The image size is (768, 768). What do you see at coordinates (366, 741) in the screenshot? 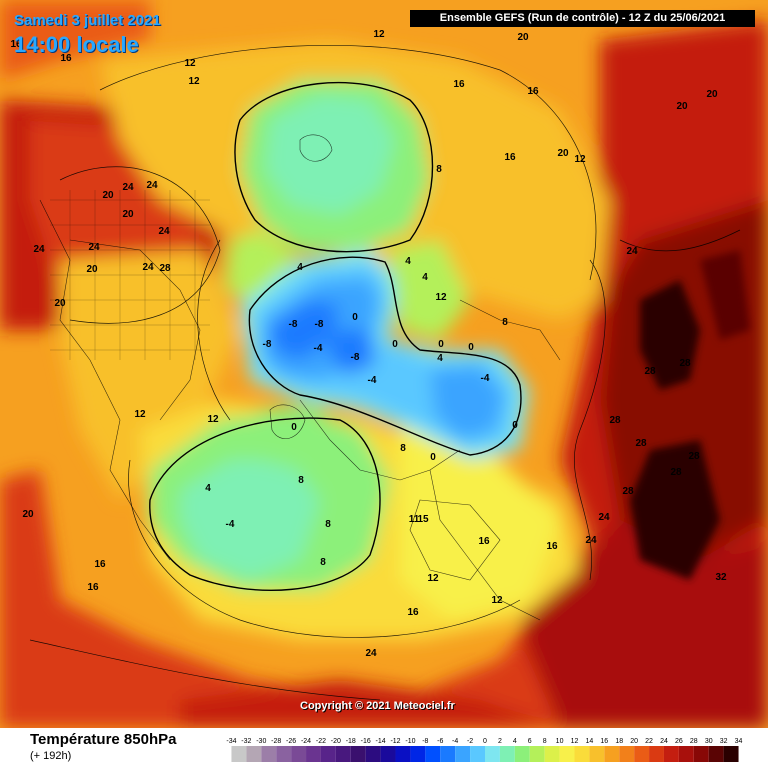
I see `legend-tick-label: -16` at bounding box center [366, 741].